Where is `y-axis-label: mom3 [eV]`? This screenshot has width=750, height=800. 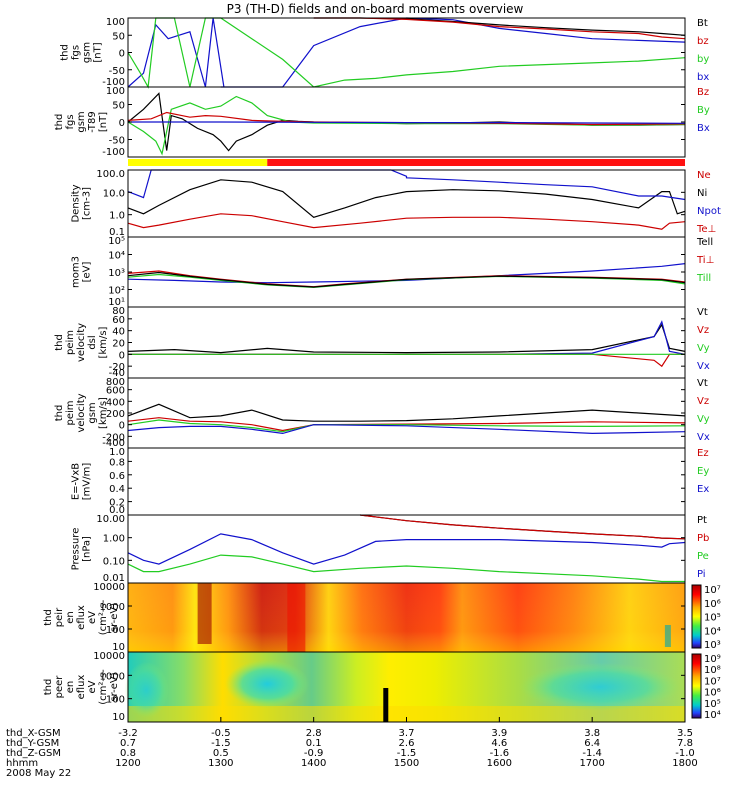
y-axis-label: mom3 [eV] is located at coordinates (82, 272).